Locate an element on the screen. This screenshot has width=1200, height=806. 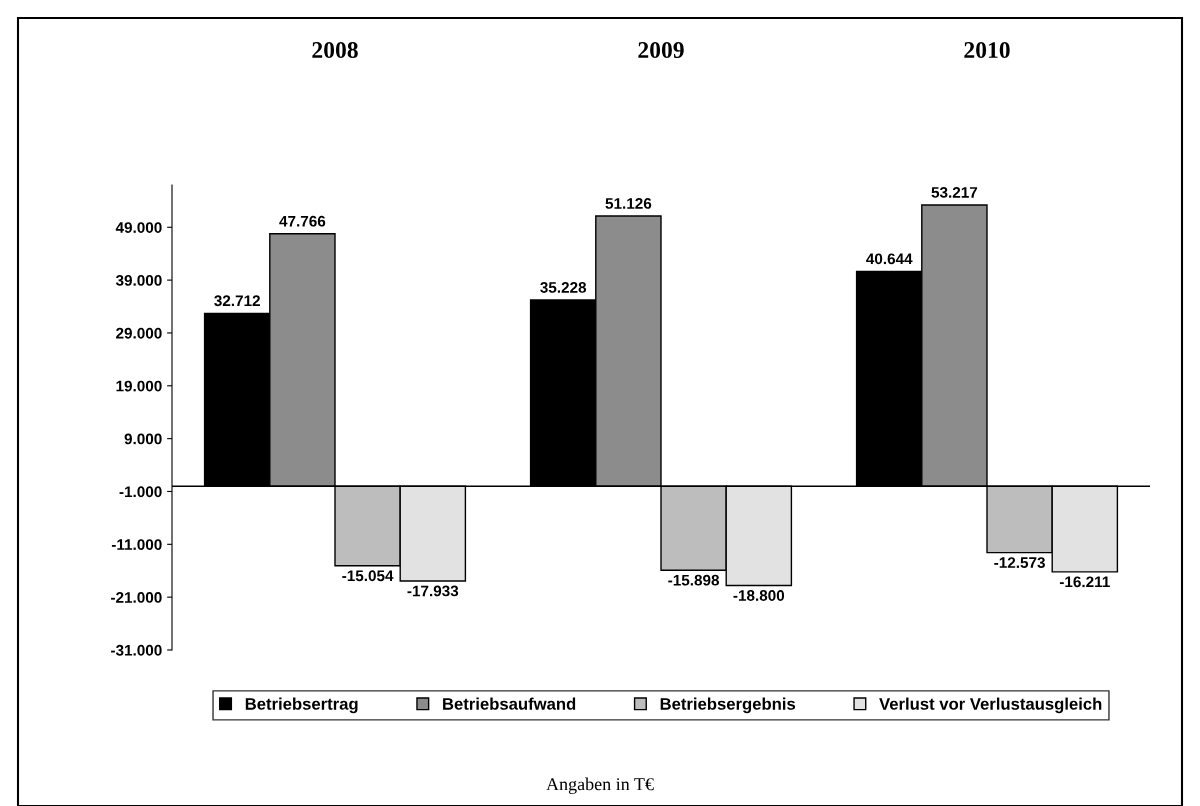
text: Angaben in T€ is located at coordinates (600, 785).